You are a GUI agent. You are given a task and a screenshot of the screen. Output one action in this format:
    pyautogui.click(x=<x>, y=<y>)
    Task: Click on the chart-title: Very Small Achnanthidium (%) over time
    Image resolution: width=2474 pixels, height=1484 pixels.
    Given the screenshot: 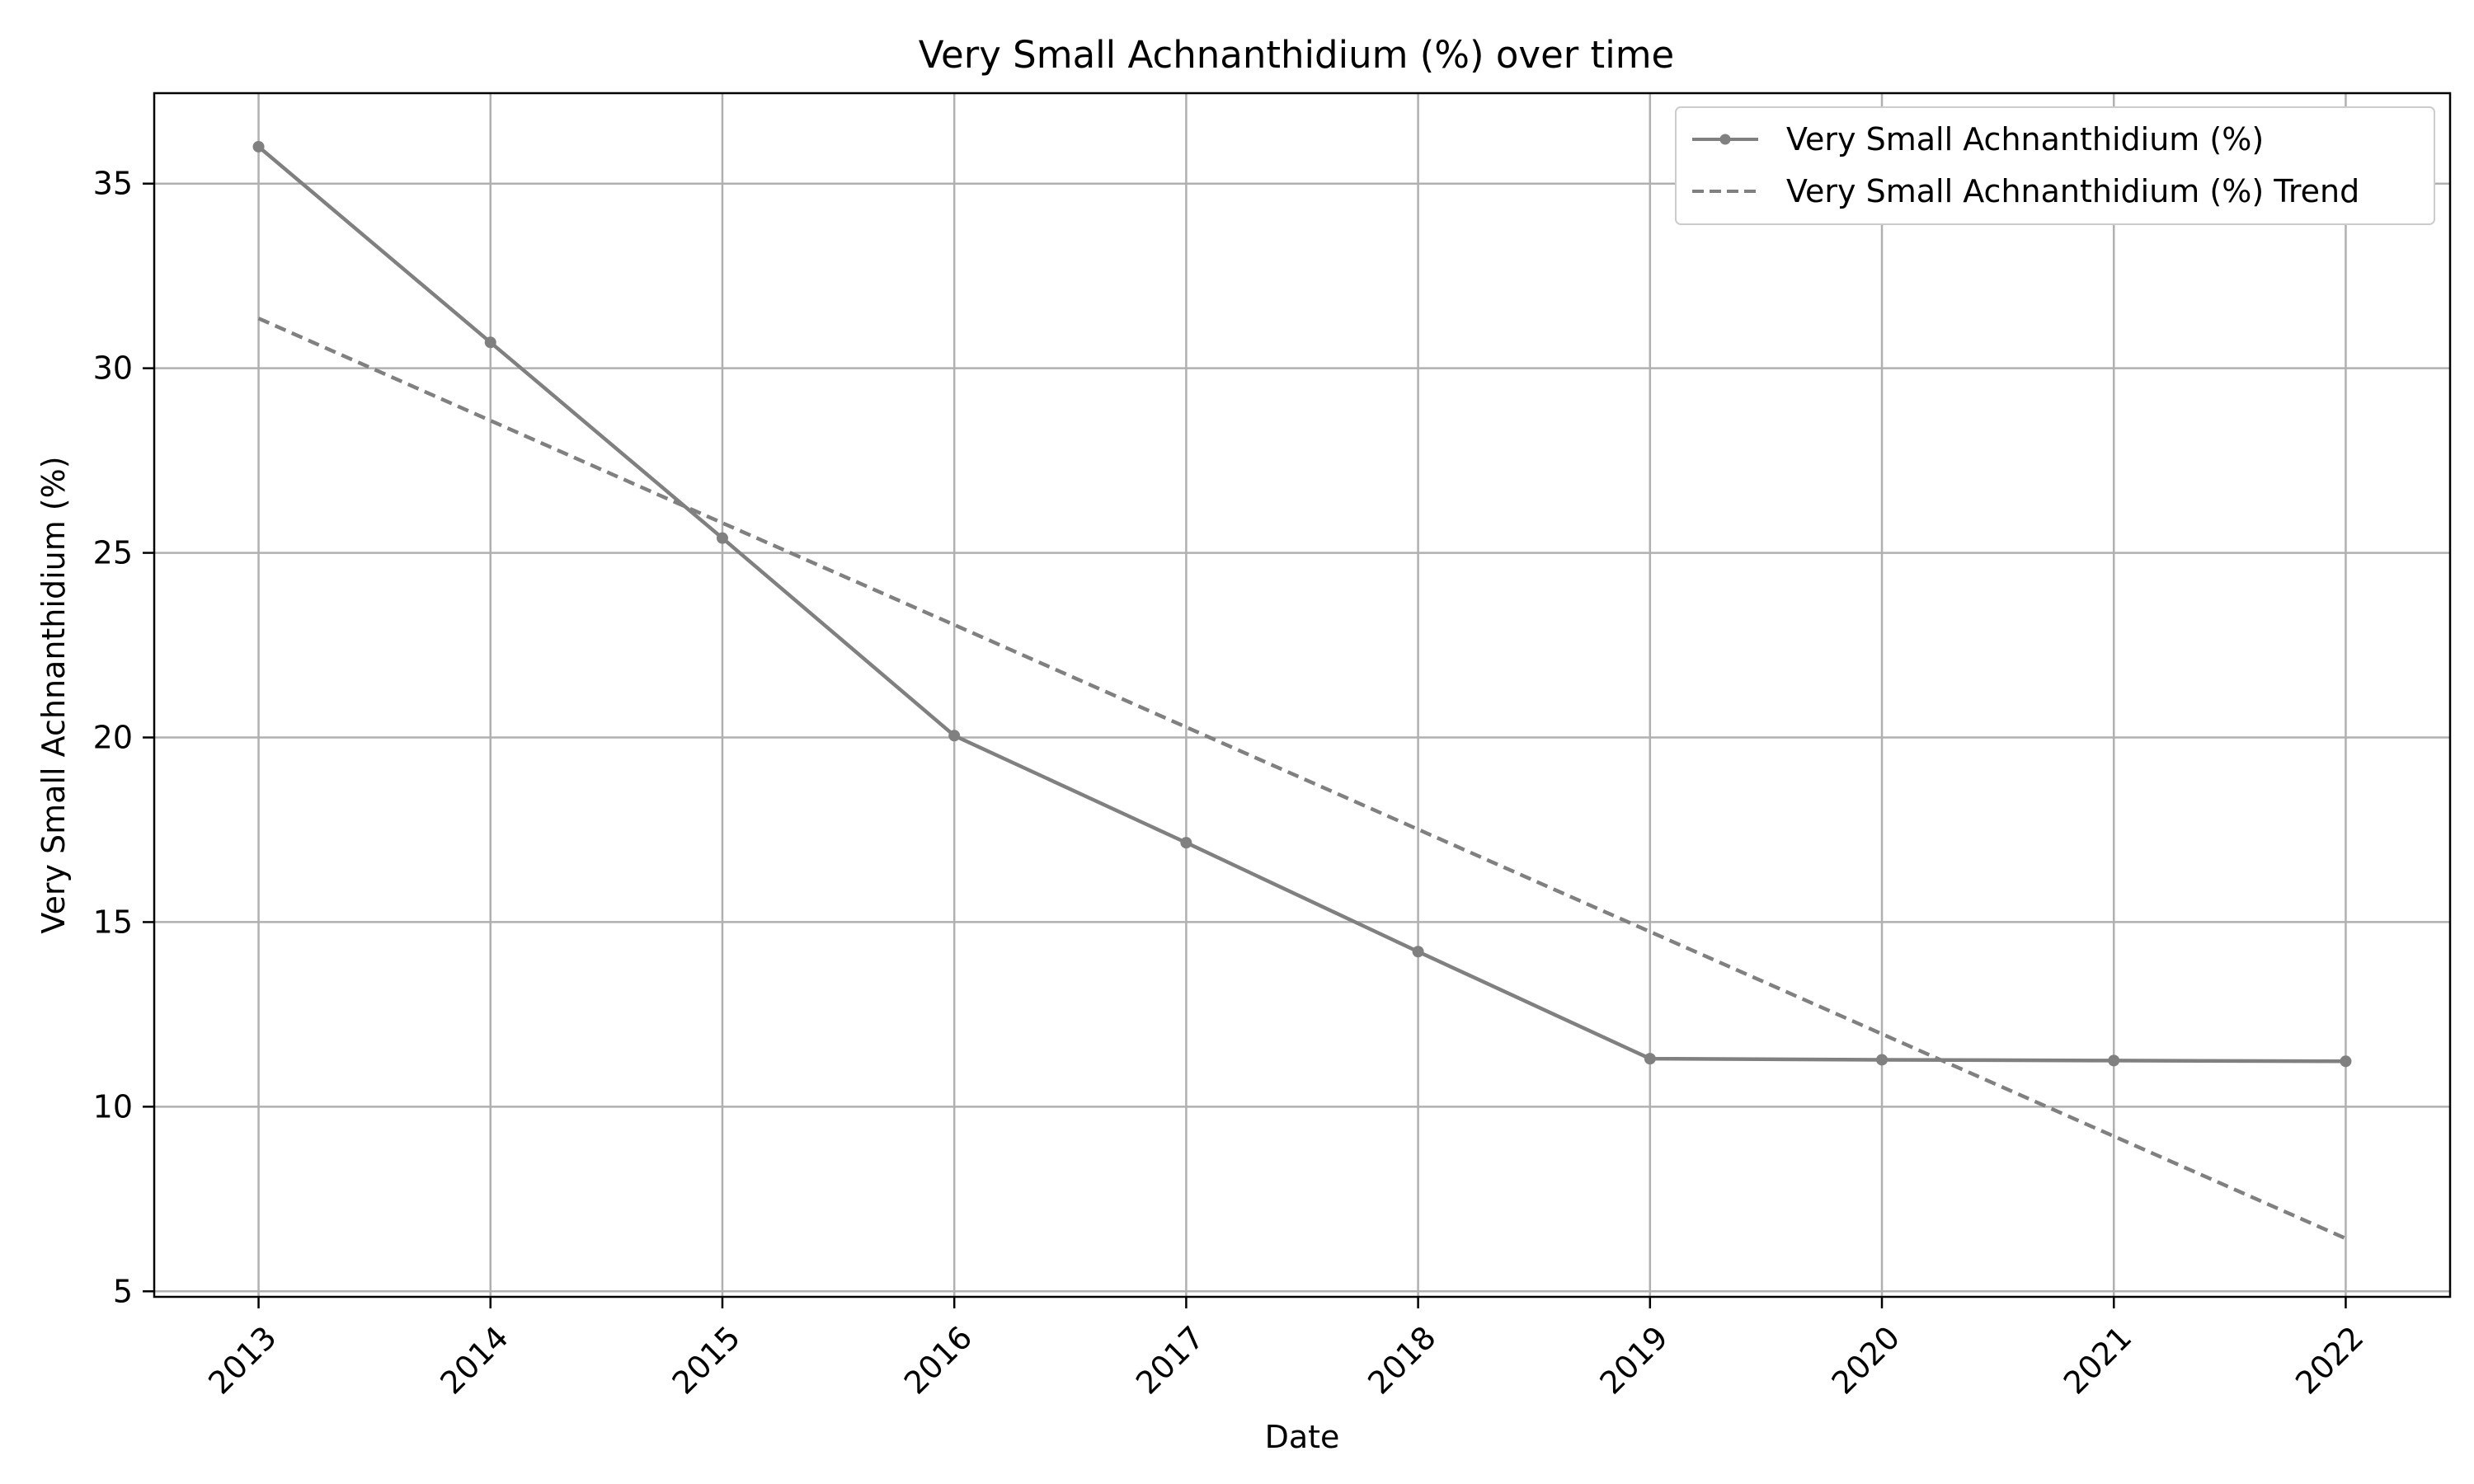 What is the action you would take?
    pyautogui.click(x=1296, y=55)
    